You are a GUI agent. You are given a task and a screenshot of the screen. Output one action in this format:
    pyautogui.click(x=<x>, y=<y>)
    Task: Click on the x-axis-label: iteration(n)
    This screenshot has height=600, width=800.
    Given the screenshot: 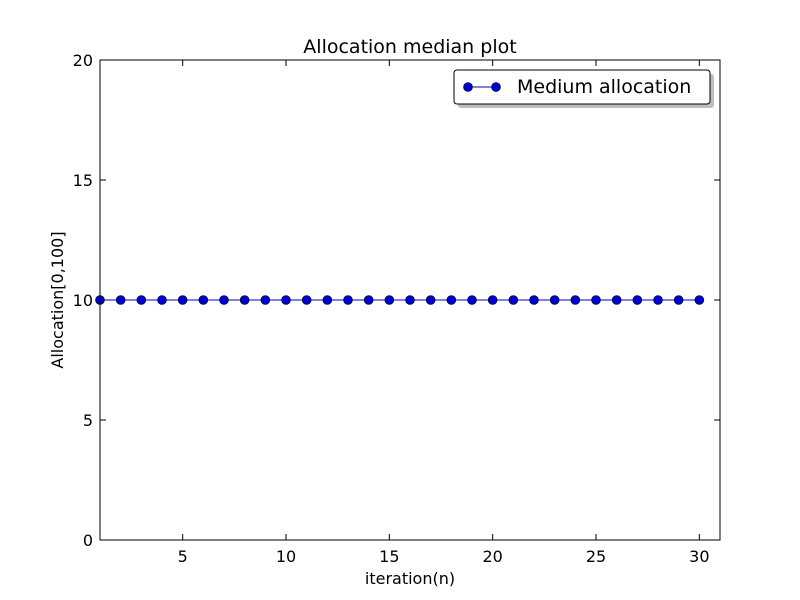 What is the action you would take?
    pyautogui.click(x=410, y=578)
    